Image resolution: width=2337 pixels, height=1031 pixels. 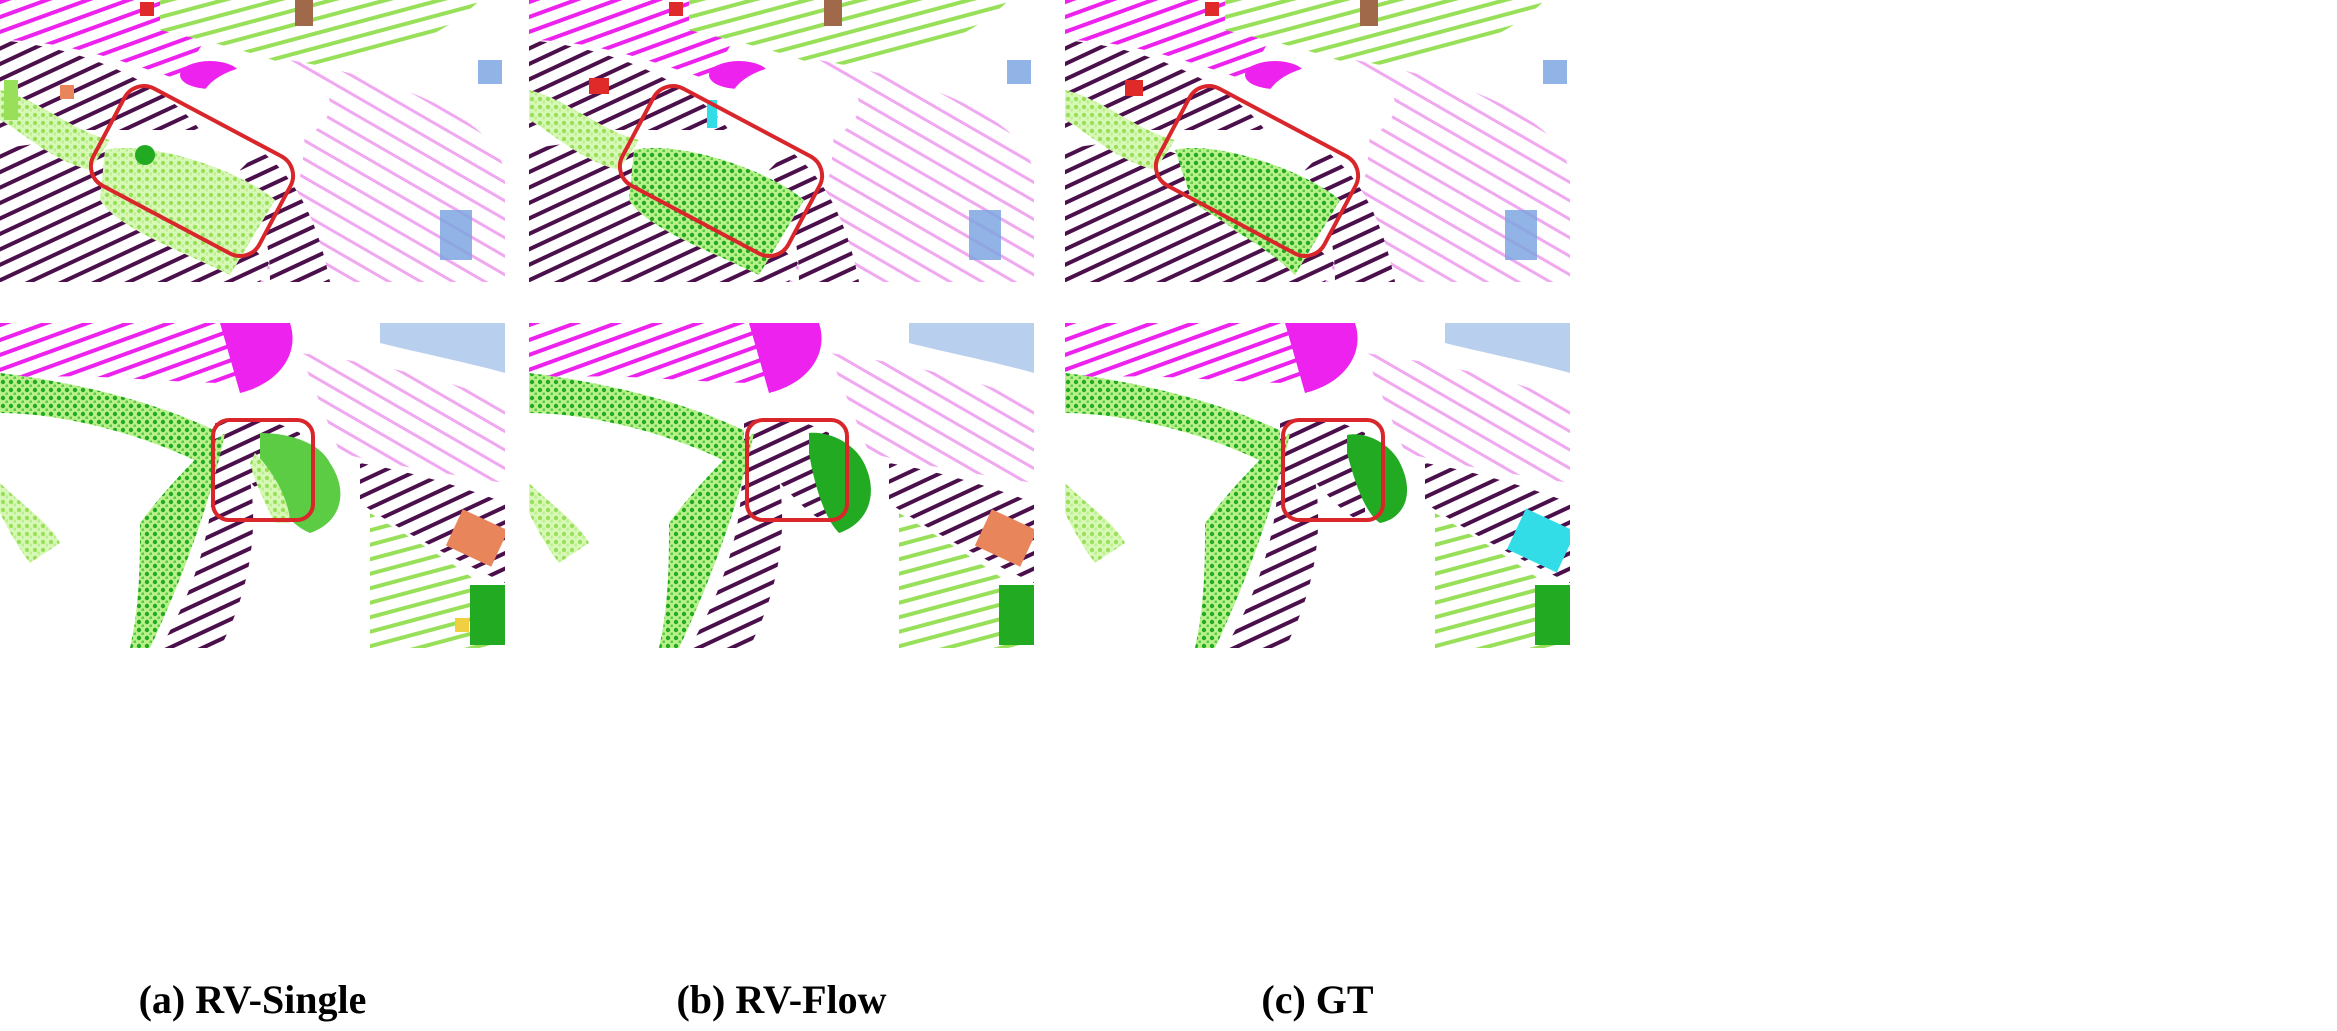 I want to click on caption-rv-flow: (b) RV-Flow, so click(x=781, y=999).